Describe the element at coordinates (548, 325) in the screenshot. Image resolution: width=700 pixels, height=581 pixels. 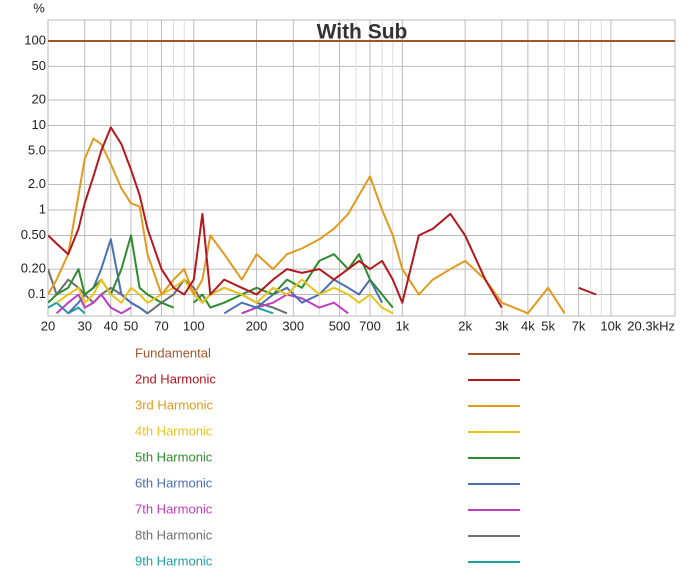
I see `x-tick-label: 5k` at that location.